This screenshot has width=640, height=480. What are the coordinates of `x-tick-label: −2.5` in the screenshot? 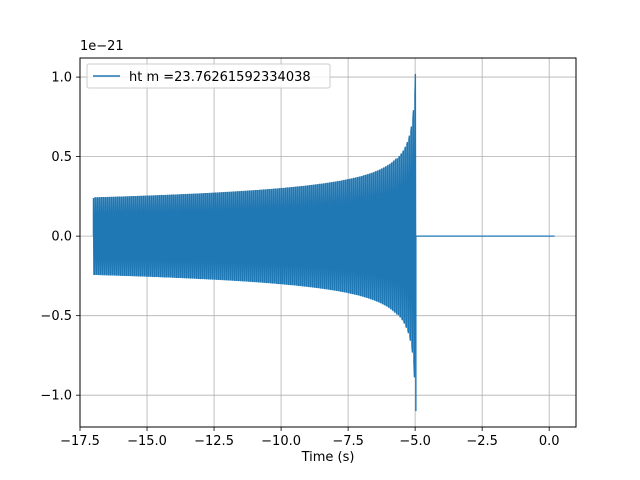 It's located at (482, 441).